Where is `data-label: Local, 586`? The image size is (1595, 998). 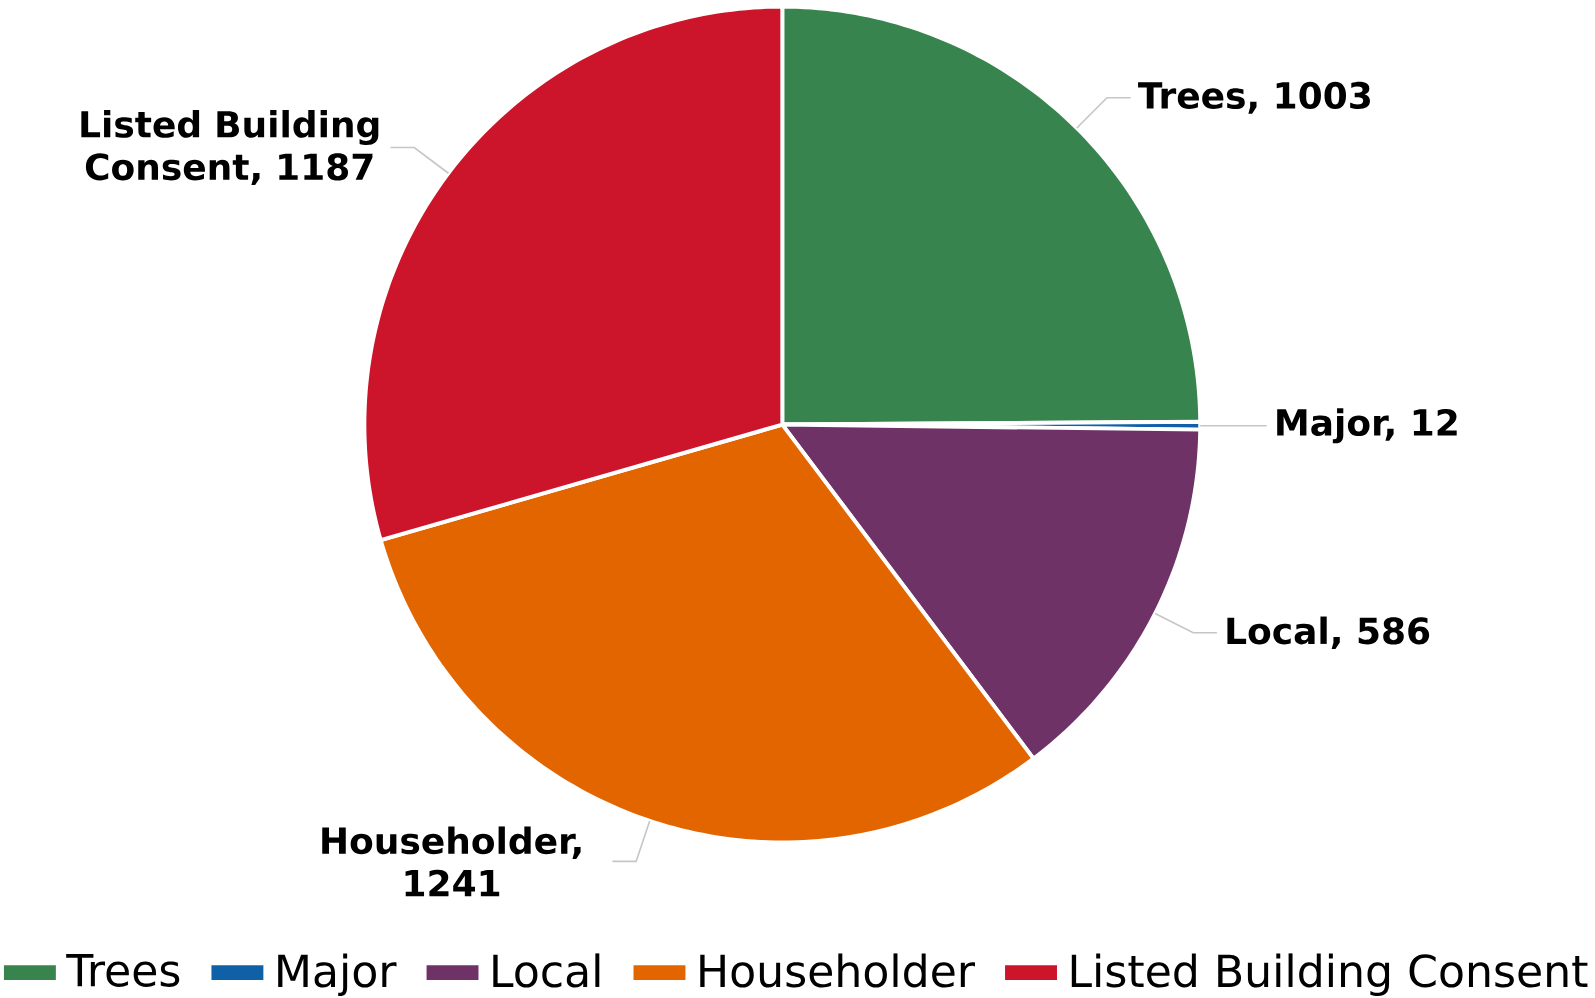
data-label: Local, 586 is located at coordinates (1328, 632).